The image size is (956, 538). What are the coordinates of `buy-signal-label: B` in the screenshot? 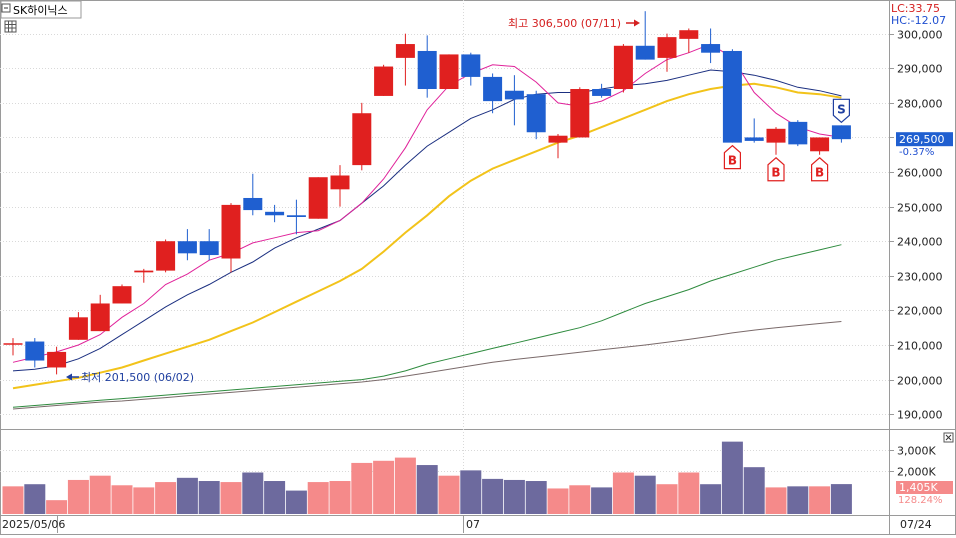 It's located at (819, 173).